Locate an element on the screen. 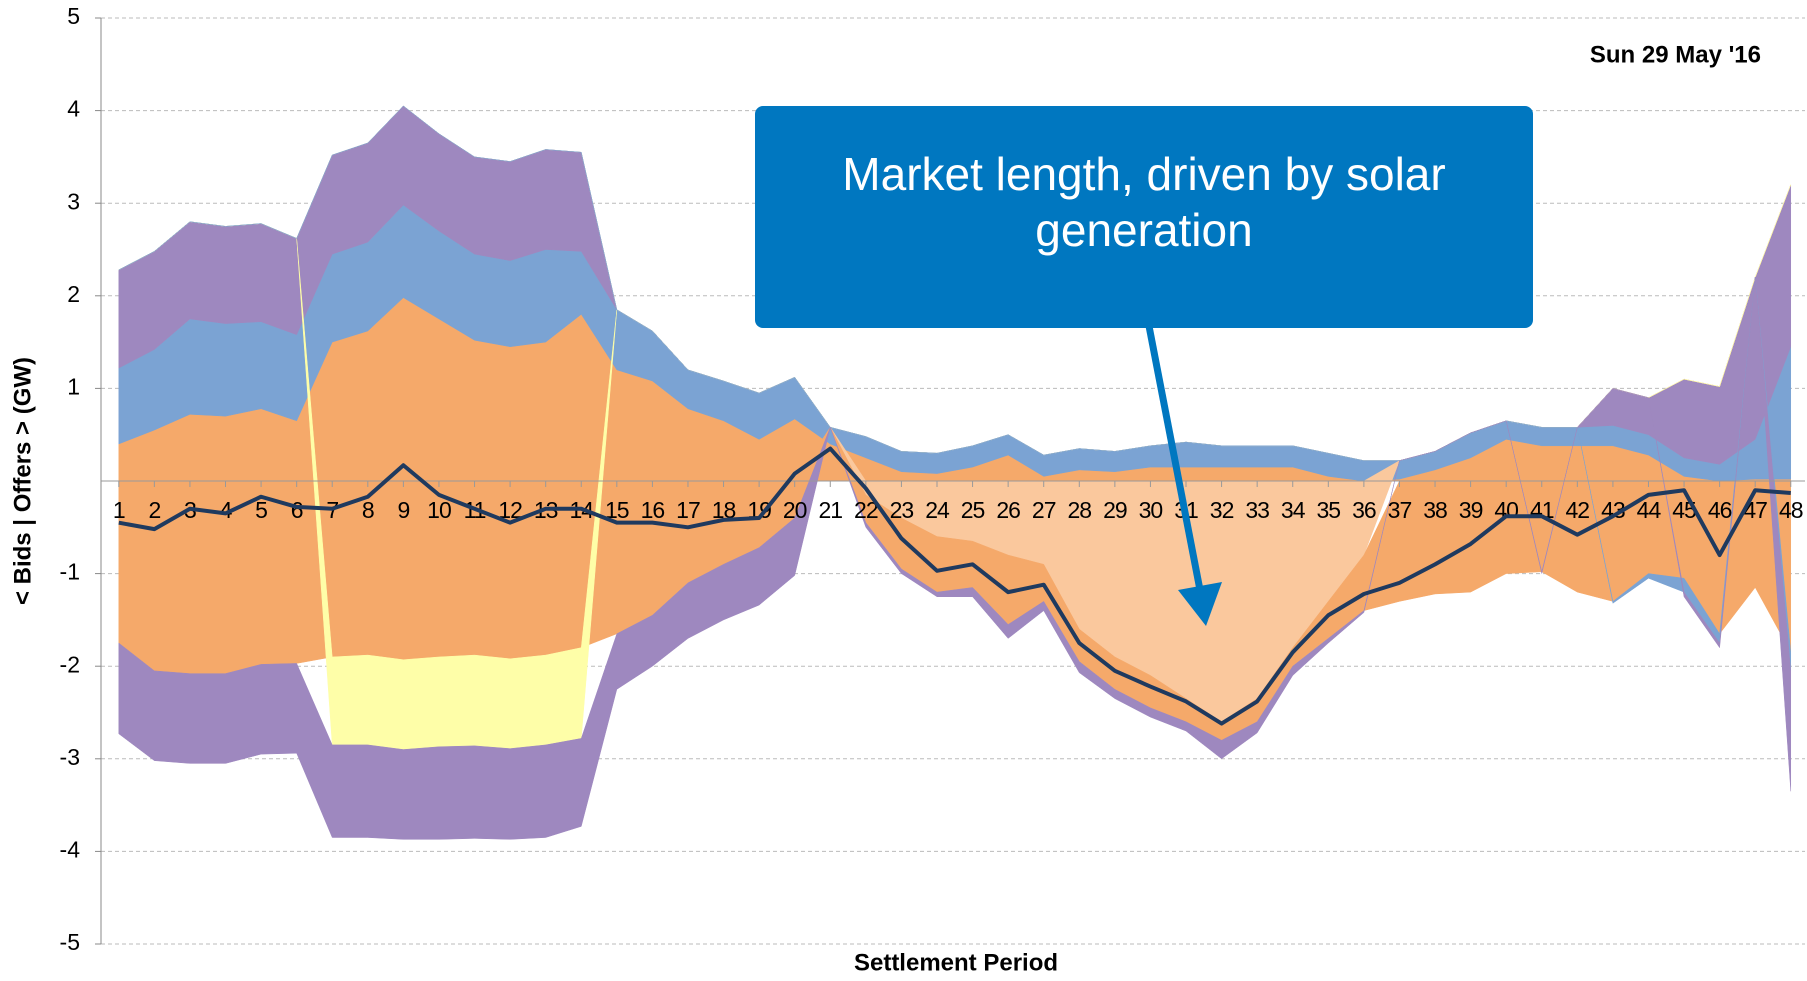 Image resolution: width=1807 pixels, height=981 pixels. x-tick-label: 27 is located at coordinates (1044, 510).